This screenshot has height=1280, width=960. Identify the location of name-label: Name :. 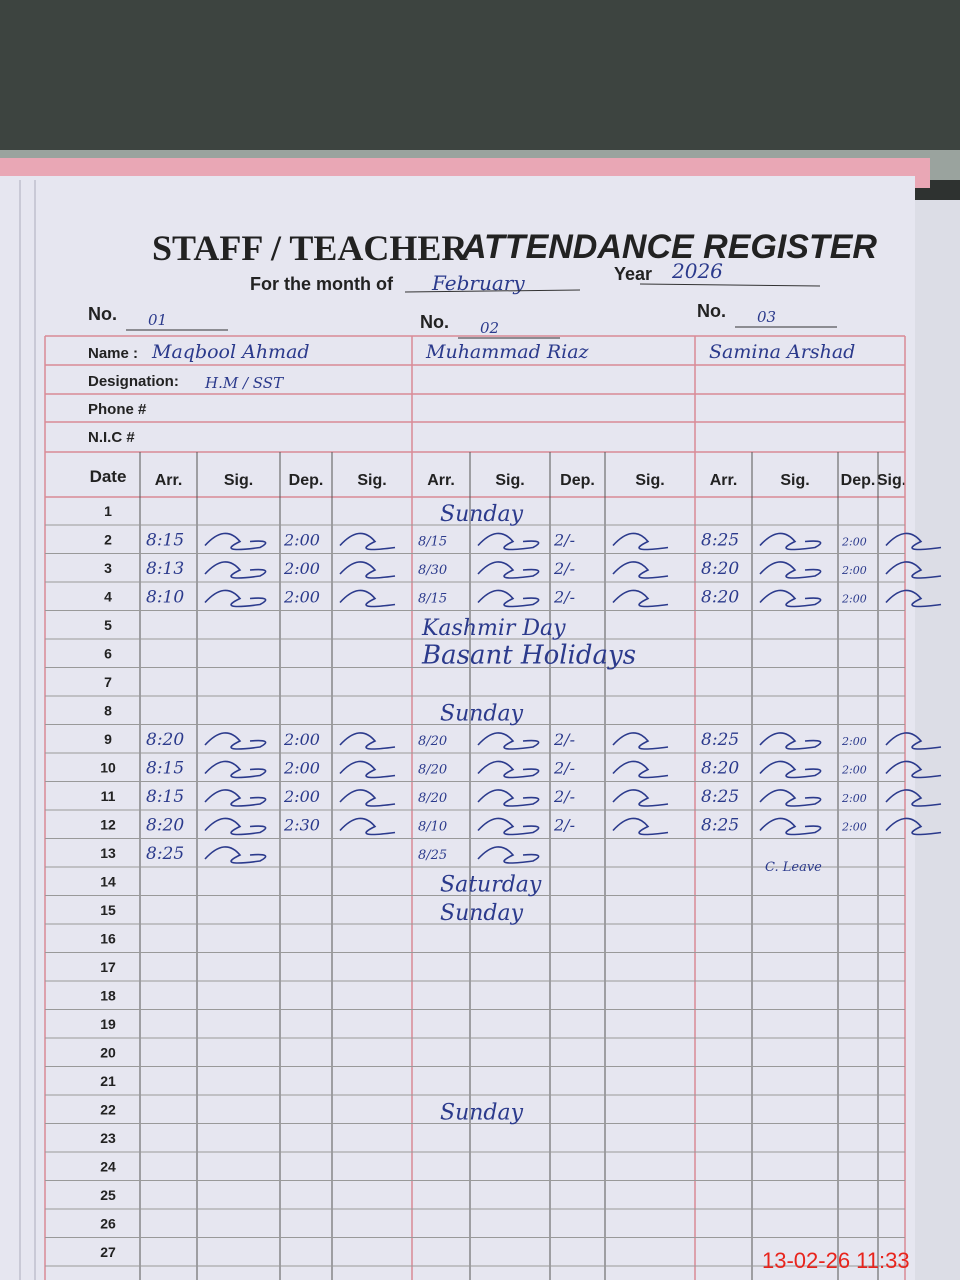
(113, 353).